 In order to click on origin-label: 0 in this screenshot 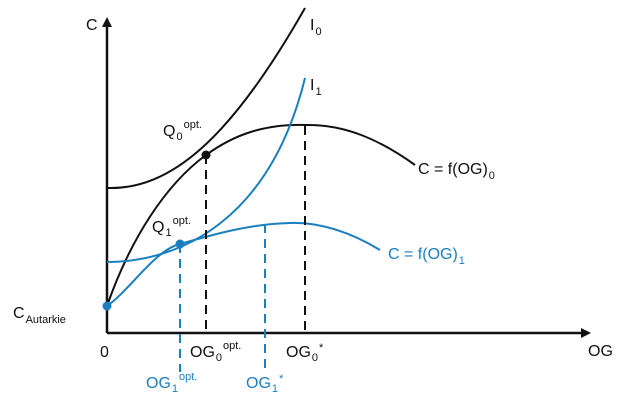, I will do `click(104, 352)`.